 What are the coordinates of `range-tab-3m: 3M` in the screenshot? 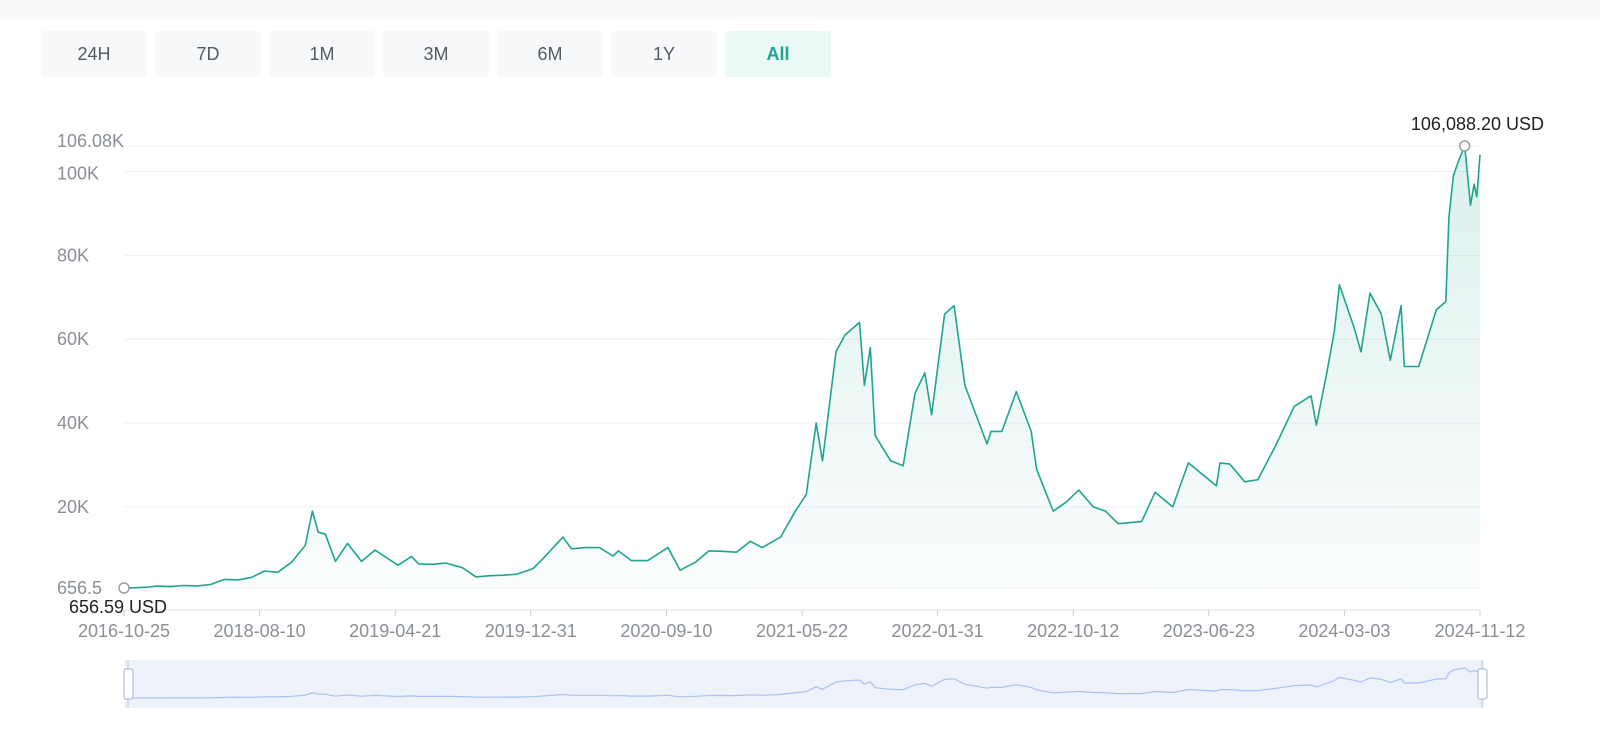 It's located at (436, 54).